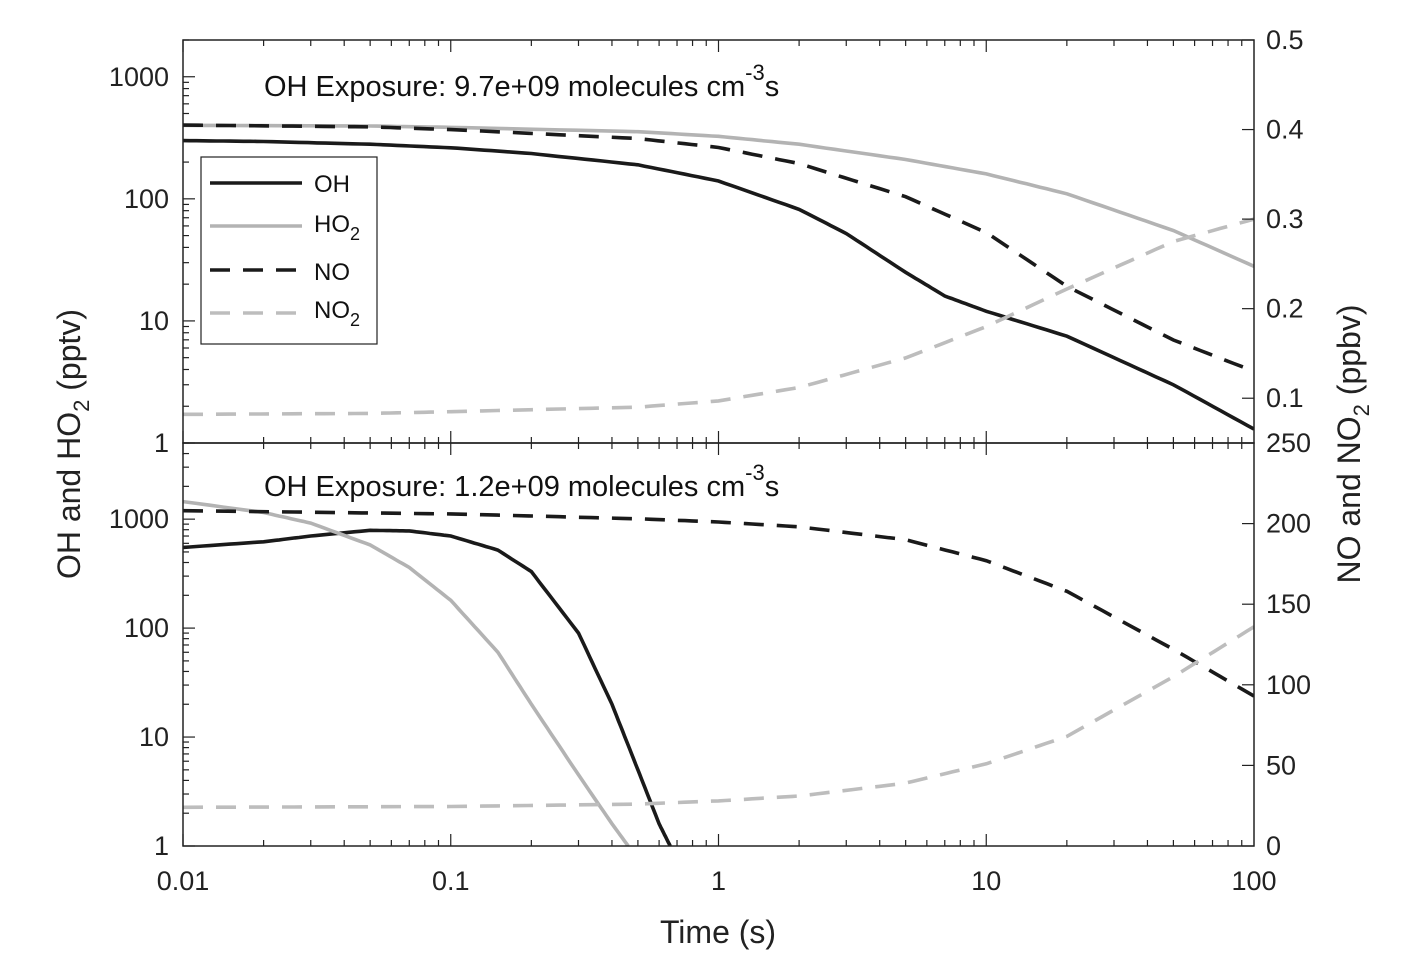  I want to click on series-no-bottom, so click(718, 603).